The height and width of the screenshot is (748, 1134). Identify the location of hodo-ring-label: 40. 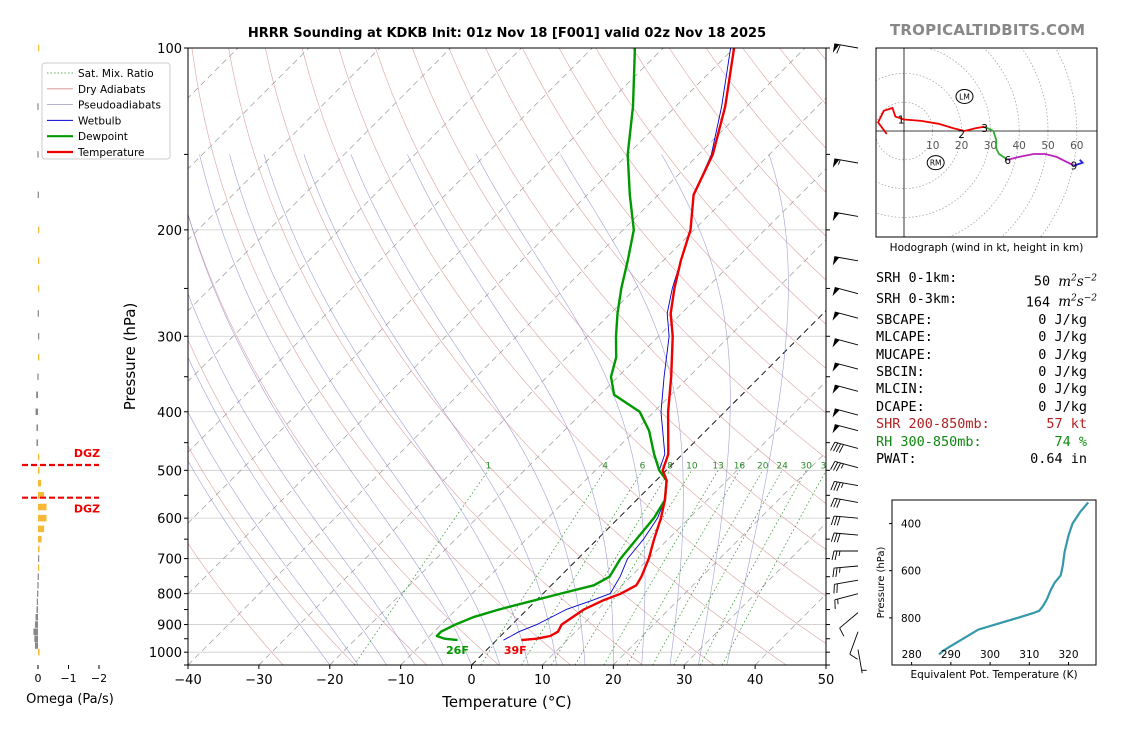
(1019, 146).